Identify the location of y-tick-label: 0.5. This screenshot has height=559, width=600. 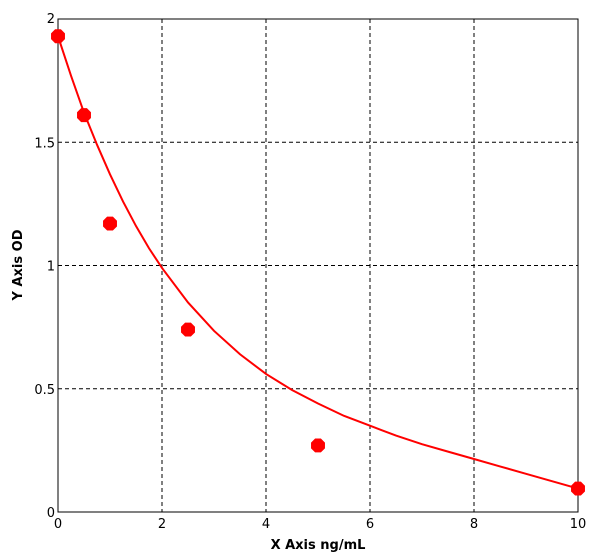
(44, 390).